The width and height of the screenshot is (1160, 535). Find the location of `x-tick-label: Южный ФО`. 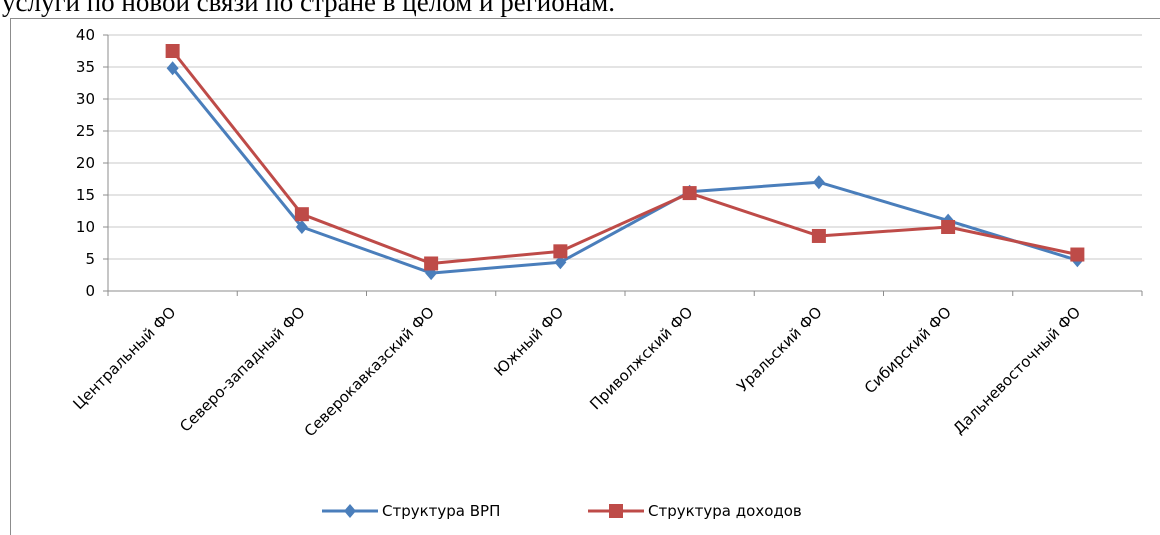

x-tick-label: Южный ФО is located at coordinates (528, 341).